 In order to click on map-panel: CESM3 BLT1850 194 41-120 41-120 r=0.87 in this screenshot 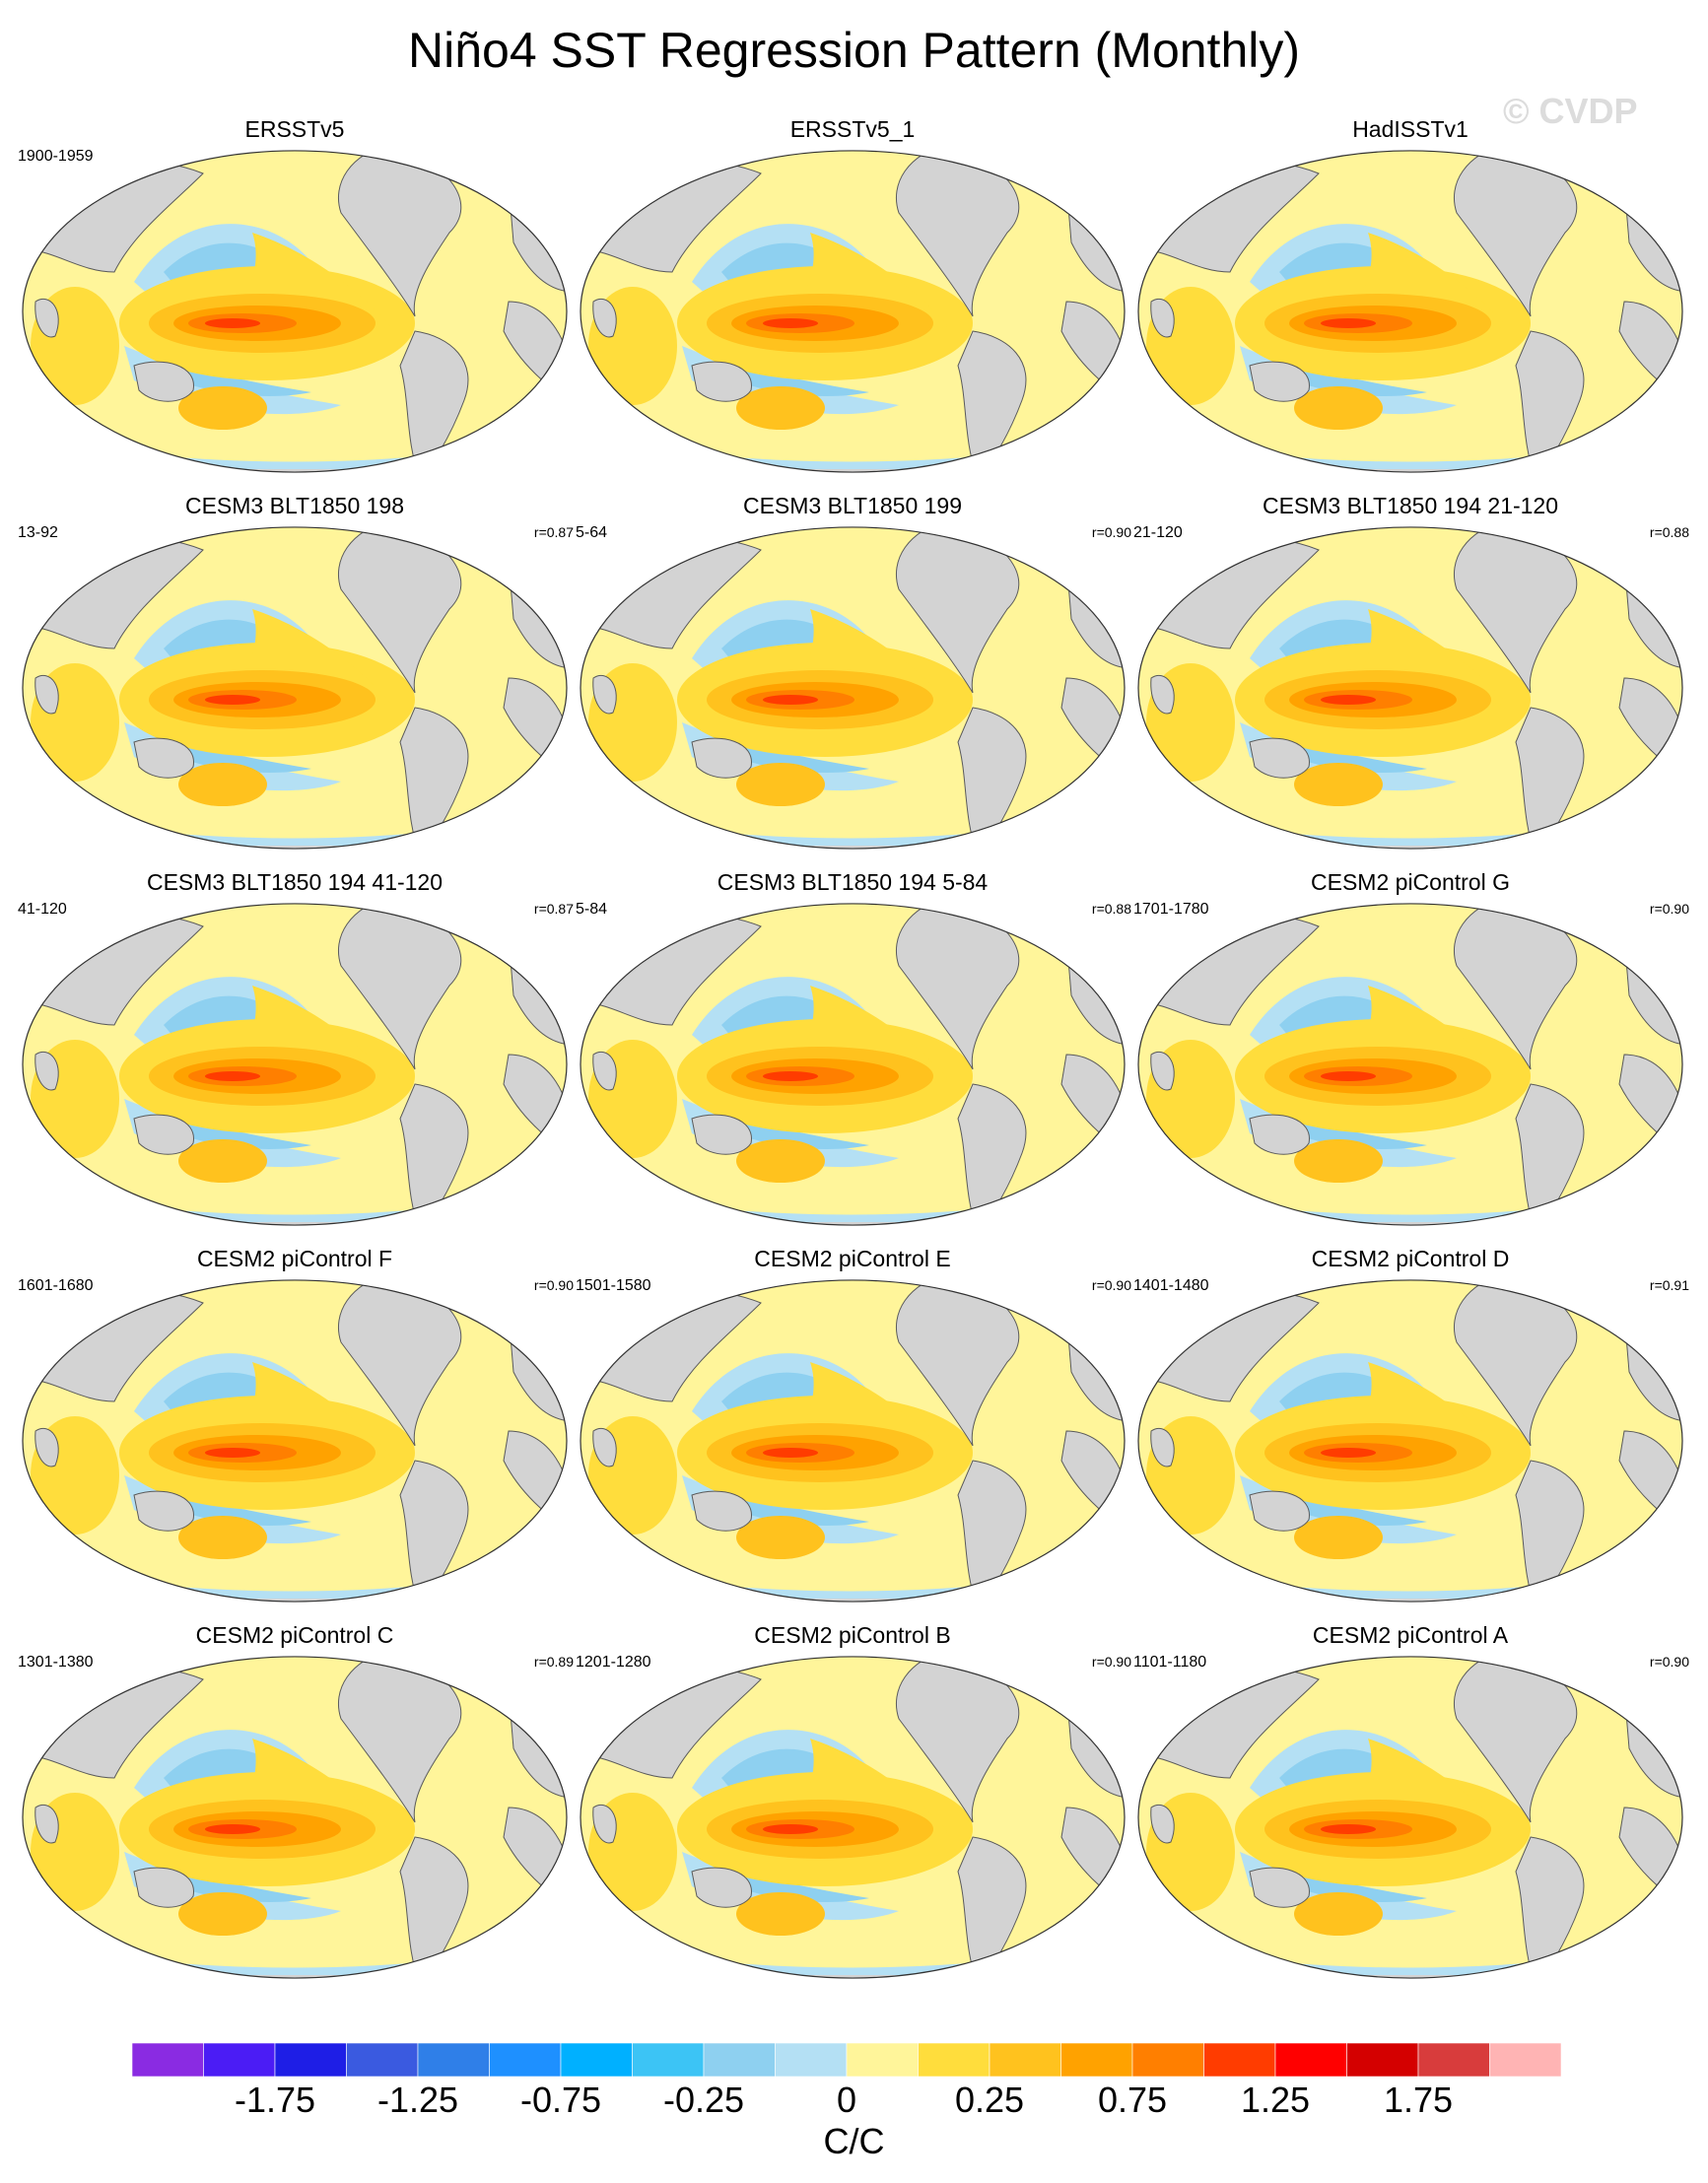, I will do `click(295, 1052)`.